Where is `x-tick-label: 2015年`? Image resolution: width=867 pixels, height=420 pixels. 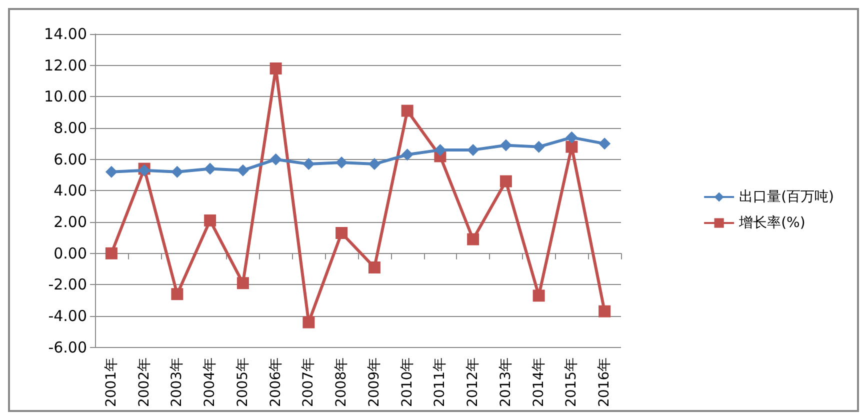
x-tick-label: 2015年 is located at coordinates (572, 382).